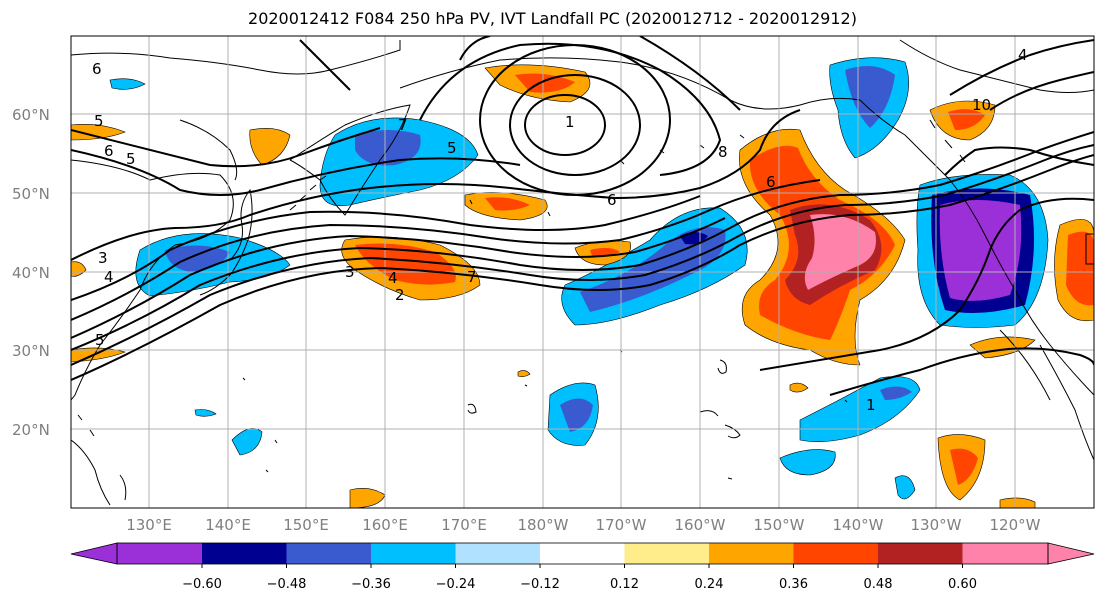 The height and width of the screenshot is (601, 1105). I want to click on lon-label: 170°E, so click(464, 525).